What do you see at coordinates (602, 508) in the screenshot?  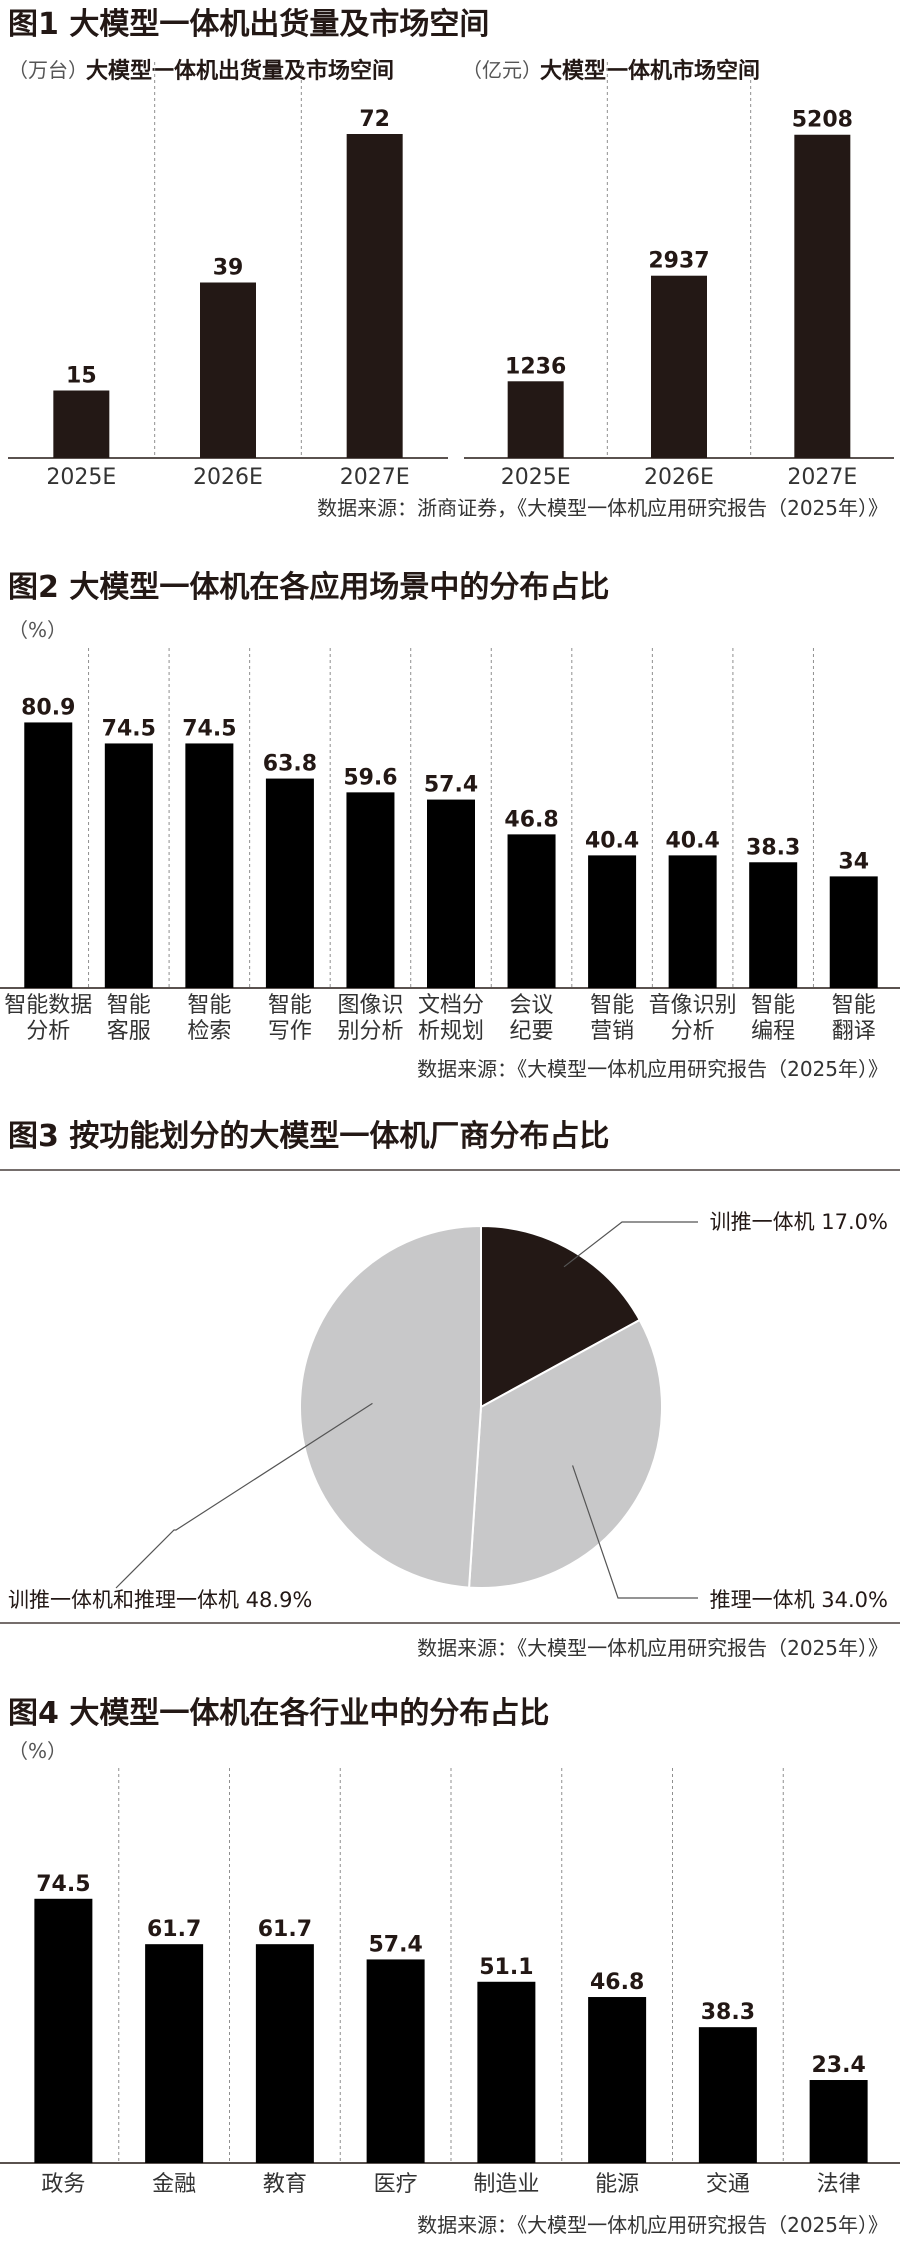 I see `fig1-source: 数据来源：浙商证券，《大模型一体机应用研究报告（2025年）》` at bounding box center [602, 508].